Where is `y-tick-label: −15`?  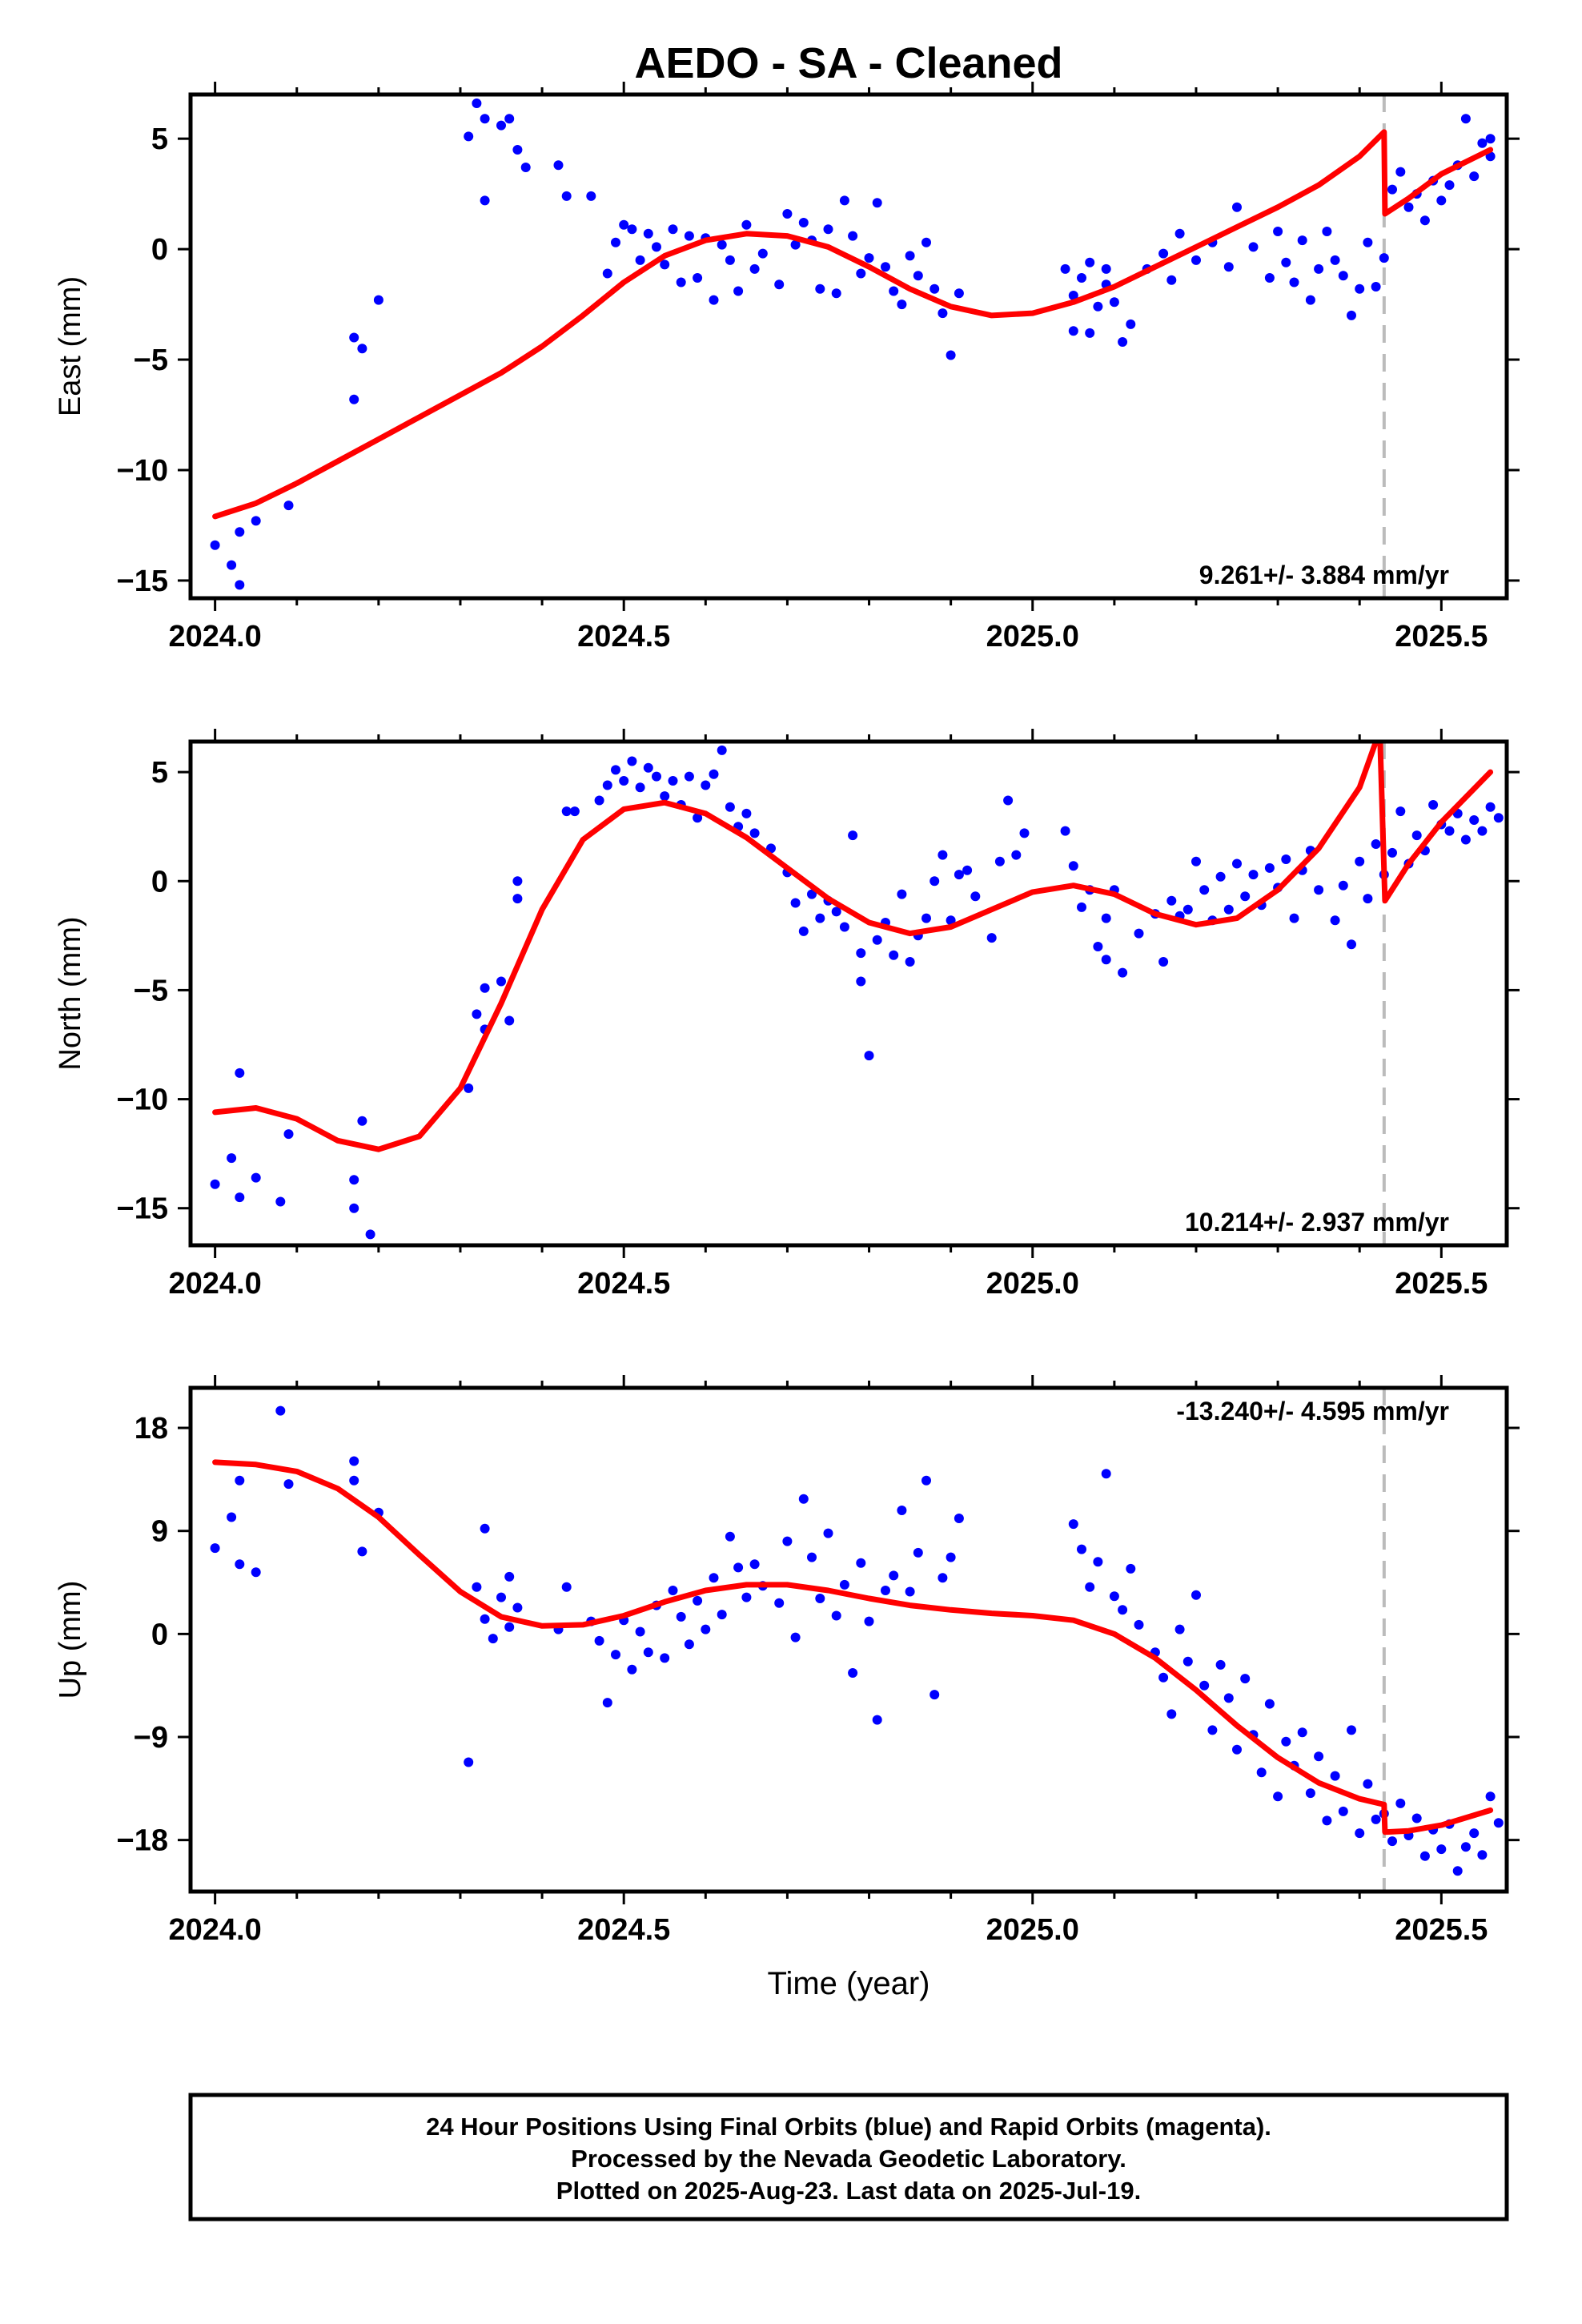 y-tick-label: −15 is located at coordinates (142, 581).